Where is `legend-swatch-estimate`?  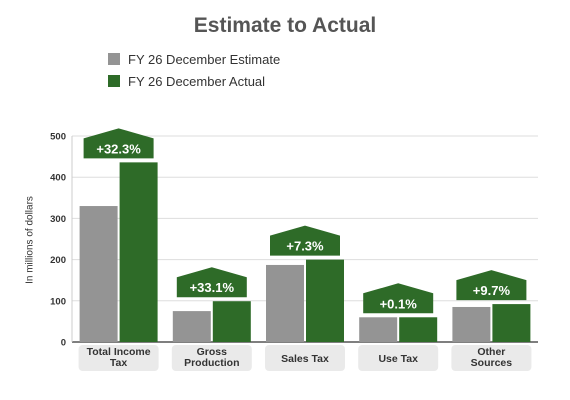
legend-swatch-estimate is located at coordinates (114, 59).